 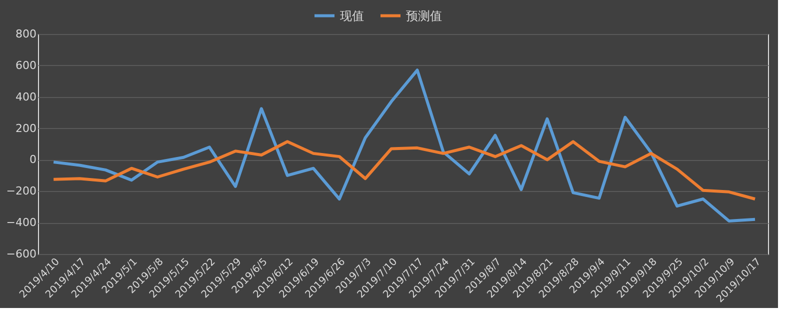 What do you see at coordinates (26, 97) in the screenshot?
I see `y-tick-label: 400` at bounding box center [26, 97].